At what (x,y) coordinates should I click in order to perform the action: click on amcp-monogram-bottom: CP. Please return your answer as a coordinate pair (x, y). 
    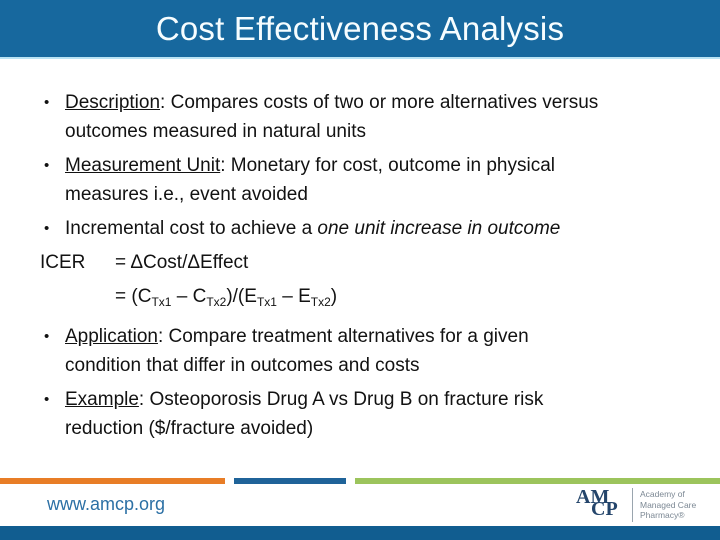
    Looking at the image, I should click on (604, 509).